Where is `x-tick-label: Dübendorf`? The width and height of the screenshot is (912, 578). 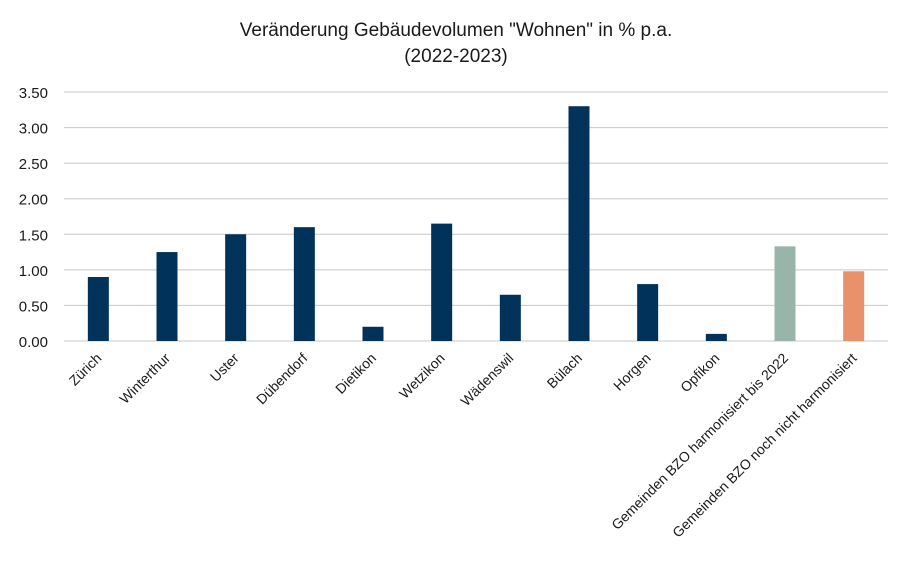 x-tick-label: Dübendorf is located at coordinates (282, 379).